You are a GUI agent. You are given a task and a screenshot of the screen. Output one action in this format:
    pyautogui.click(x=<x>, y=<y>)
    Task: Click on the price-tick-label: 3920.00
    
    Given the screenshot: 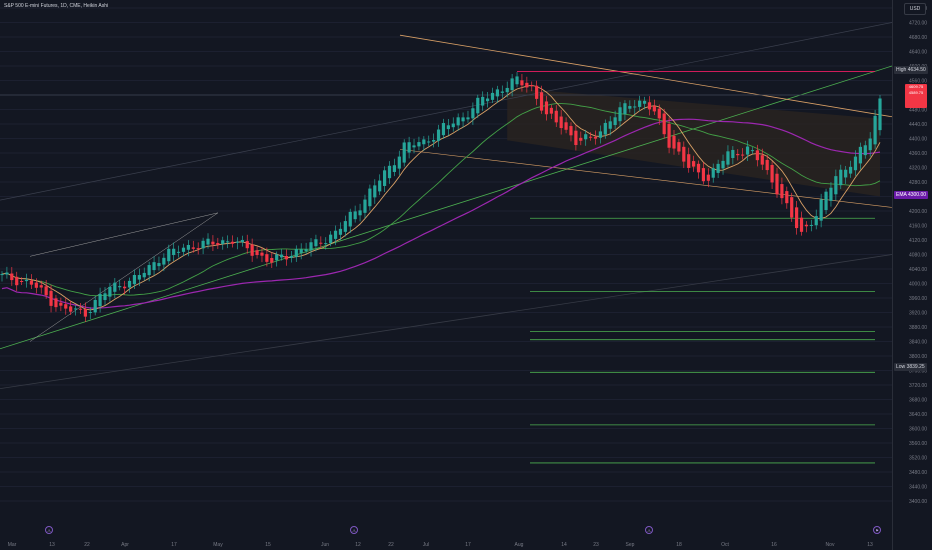 What is the action you would take?
    pyautogui.click(x=918, y=314)
    